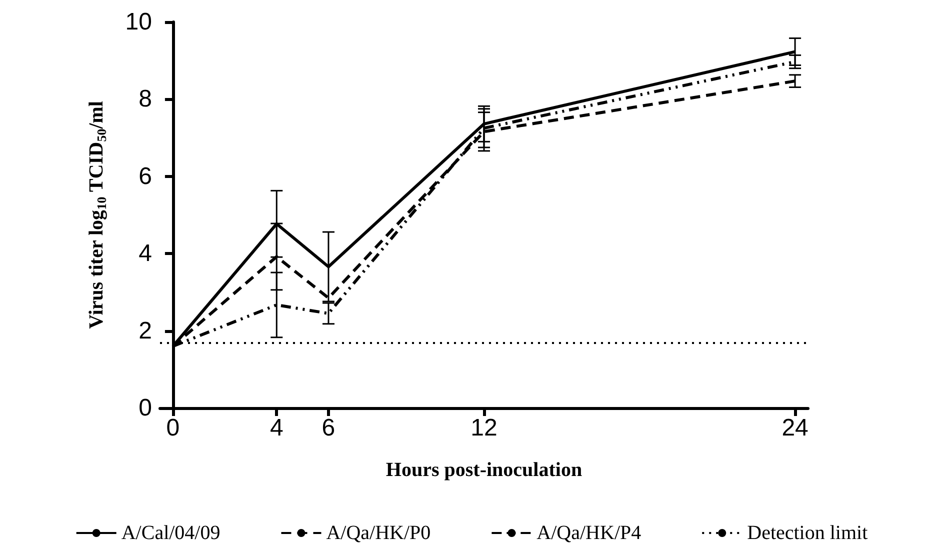  Describe the element at coordinates (138, 22) in the screenshot. I see `y-tick-label: 10` at that location.